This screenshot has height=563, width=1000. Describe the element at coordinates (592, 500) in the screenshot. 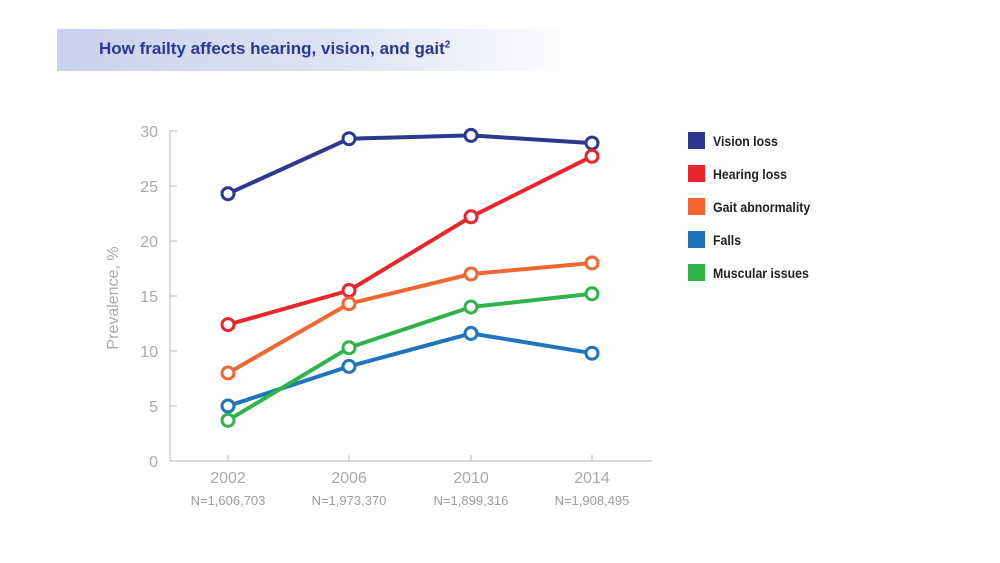

I see `x-sample-size-label: N=1,908,495` at that location.